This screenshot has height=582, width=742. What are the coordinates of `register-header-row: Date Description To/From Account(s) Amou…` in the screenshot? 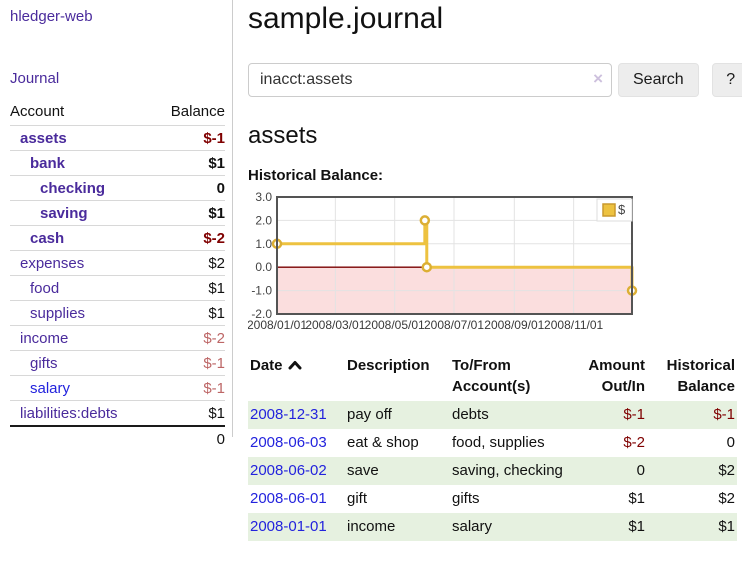 It's located at (492, 377).